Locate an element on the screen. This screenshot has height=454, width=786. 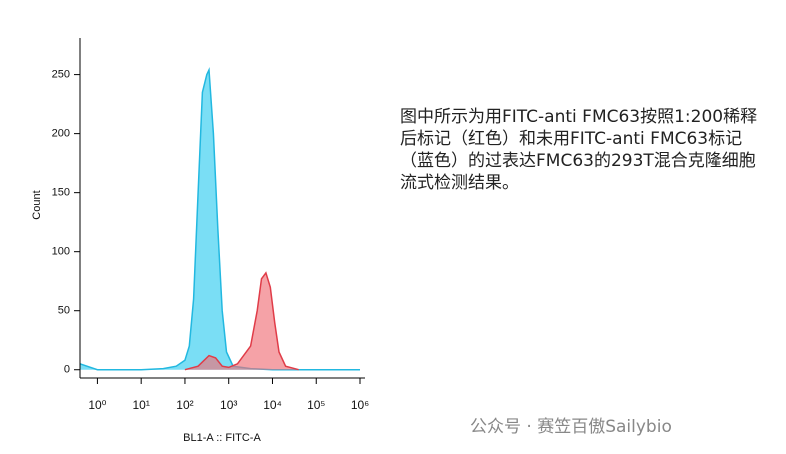
line is located at coordinates (241, 321).